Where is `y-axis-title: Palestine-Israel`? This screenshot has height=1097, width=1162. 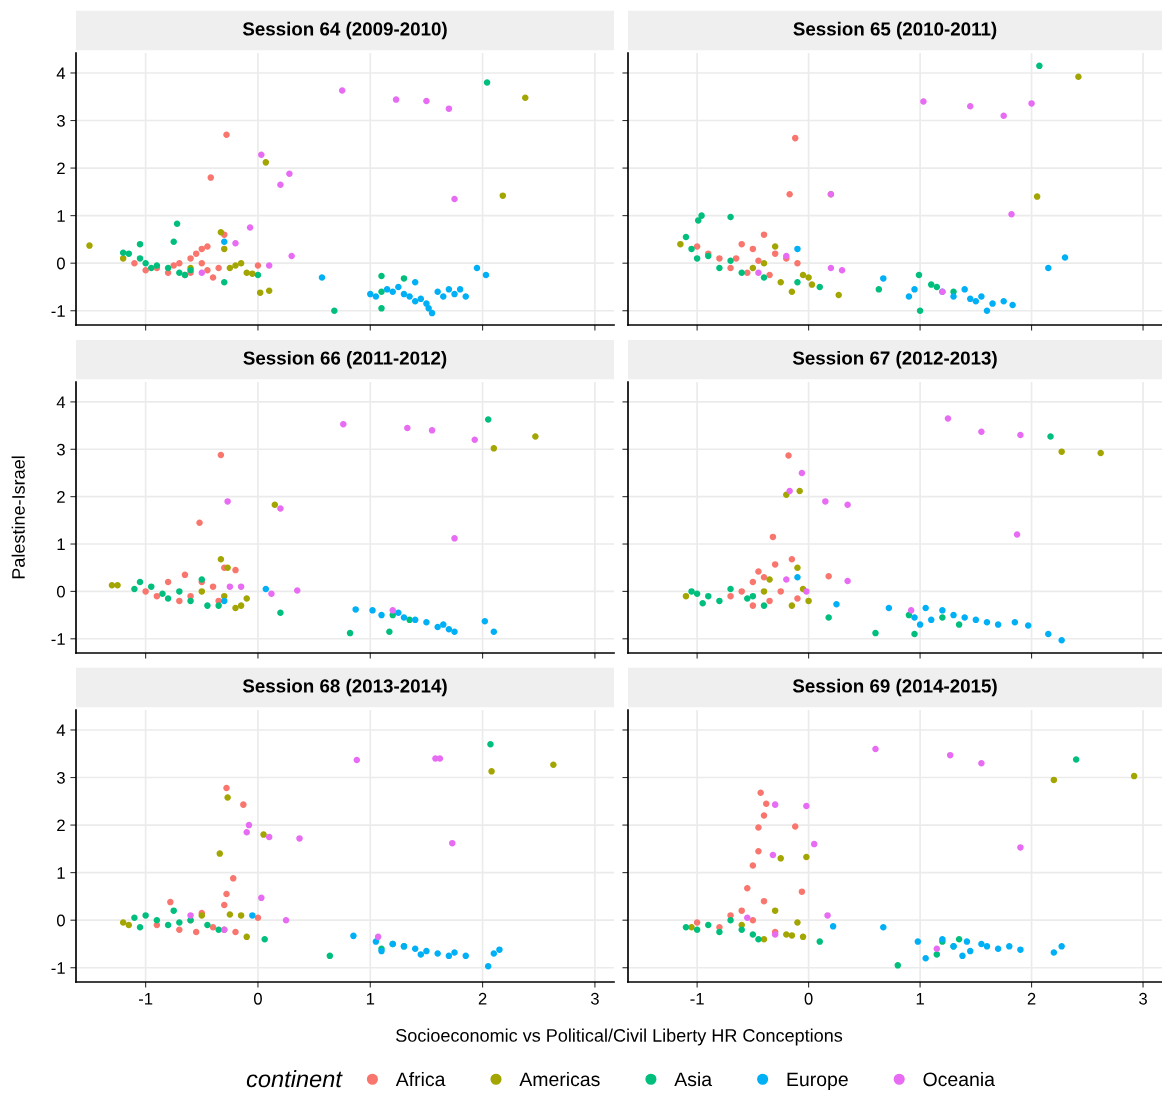
y-axis-title: Palestine-Israel is located at coordinates (18, 517).